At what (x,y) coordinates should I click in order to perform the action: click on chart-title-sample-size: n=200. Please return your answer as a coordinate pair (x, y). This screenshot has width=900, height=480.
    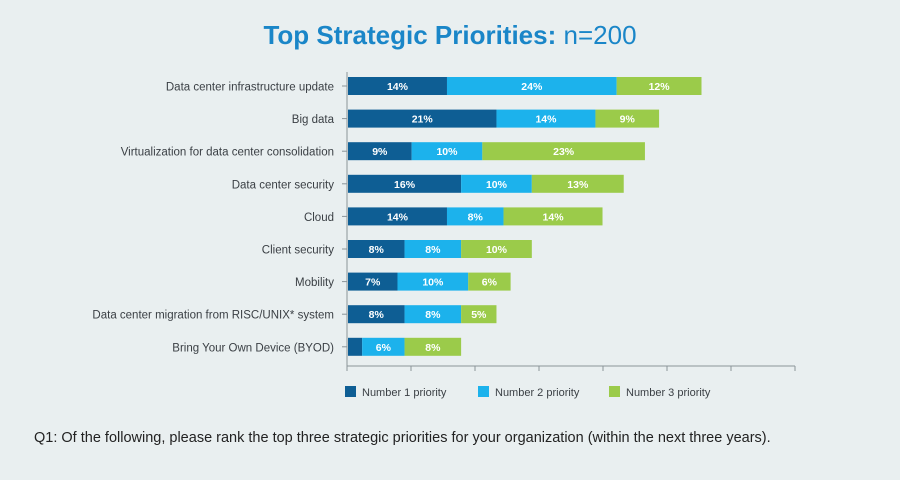
    Looking at the image, I should click on (600, 35).